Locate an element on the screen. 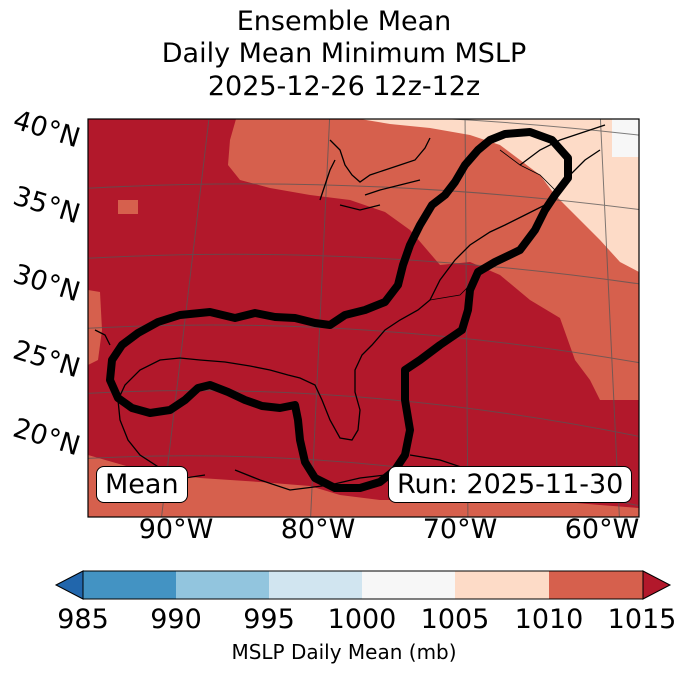 This screenshot has height=674, width=688. title-line-3: 2025-12-26 12z-12z is located at coordinates (344, 86).